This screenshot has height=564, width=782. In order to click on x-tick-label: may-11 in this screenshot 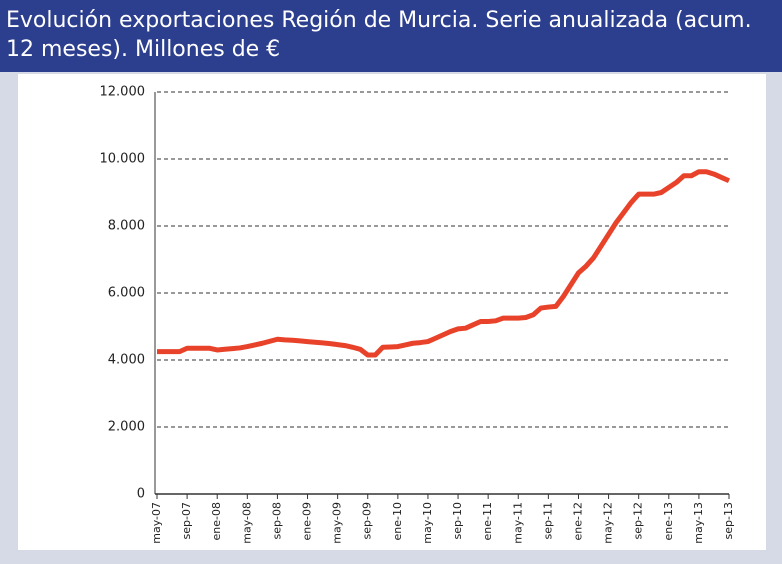, I will do `click(517, 523)`.